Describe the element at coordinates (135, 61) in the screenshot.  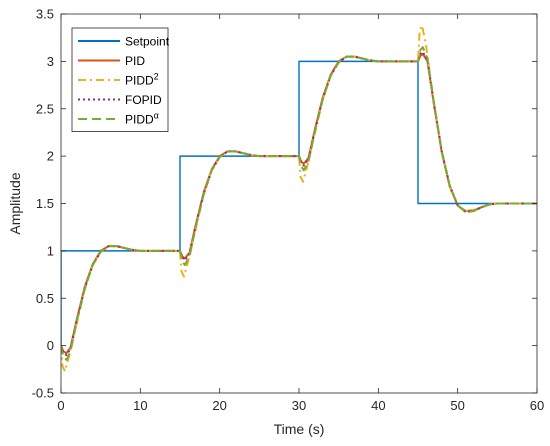
I see `legend-entry-label: PID` at that location.